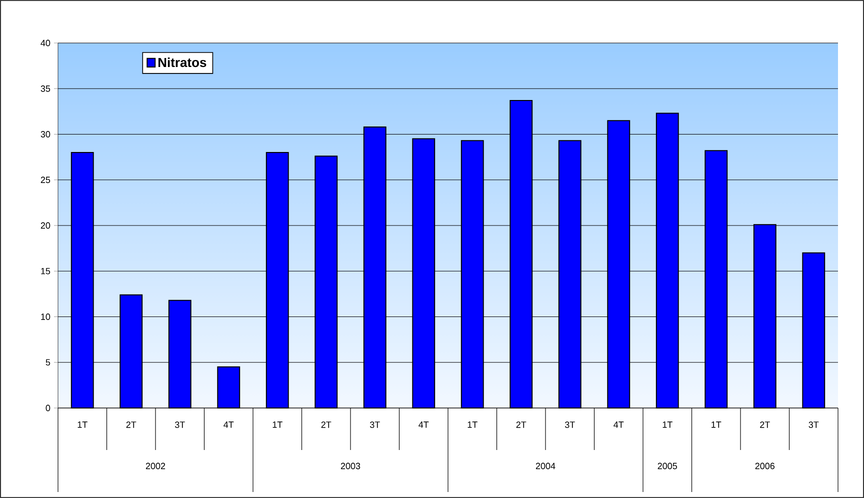 This screenshot has height=498, width=864. What do you see at coordinates (48, 408) in the screenshot?
I see `y-tick-label: 0` at bounding box center [48, 408].